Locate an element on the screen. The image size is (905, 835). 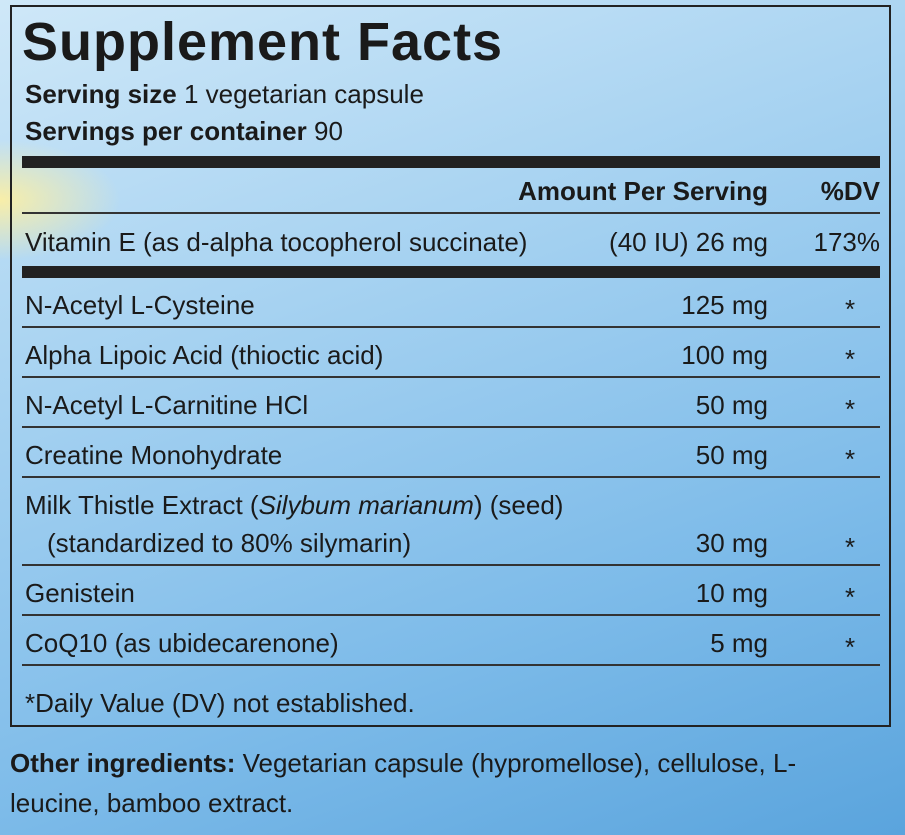
name-part: CoQ10 (as ubidecarenone) is located at coordinates (182, 643).